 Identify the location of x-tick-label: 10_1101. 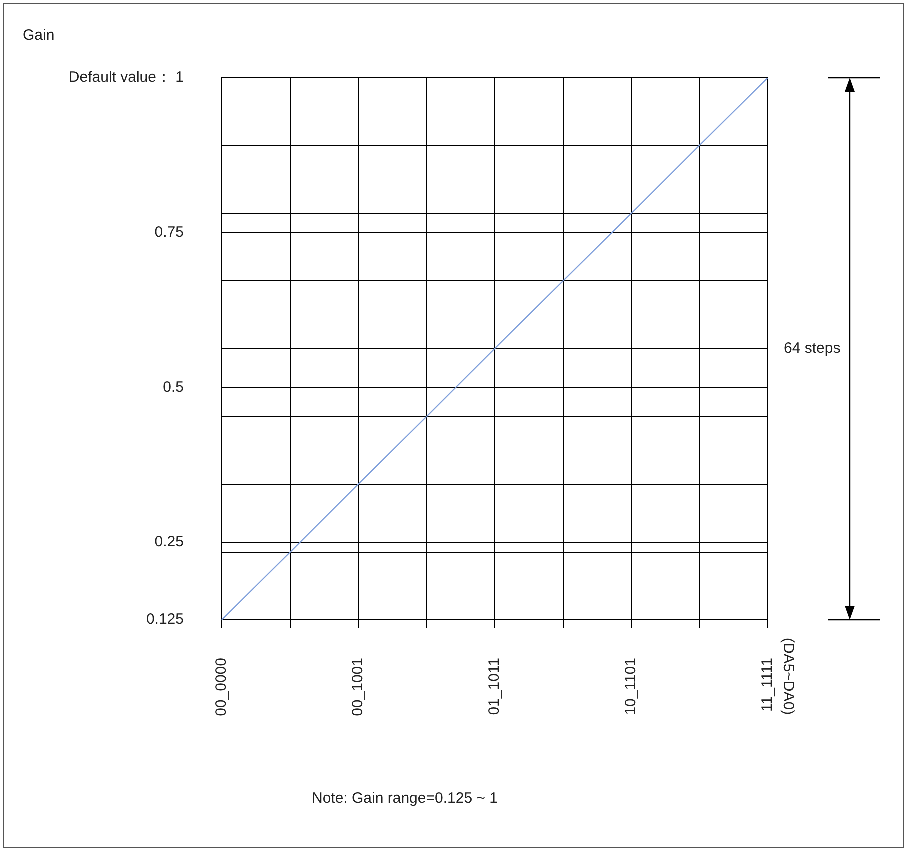
(631, 687).